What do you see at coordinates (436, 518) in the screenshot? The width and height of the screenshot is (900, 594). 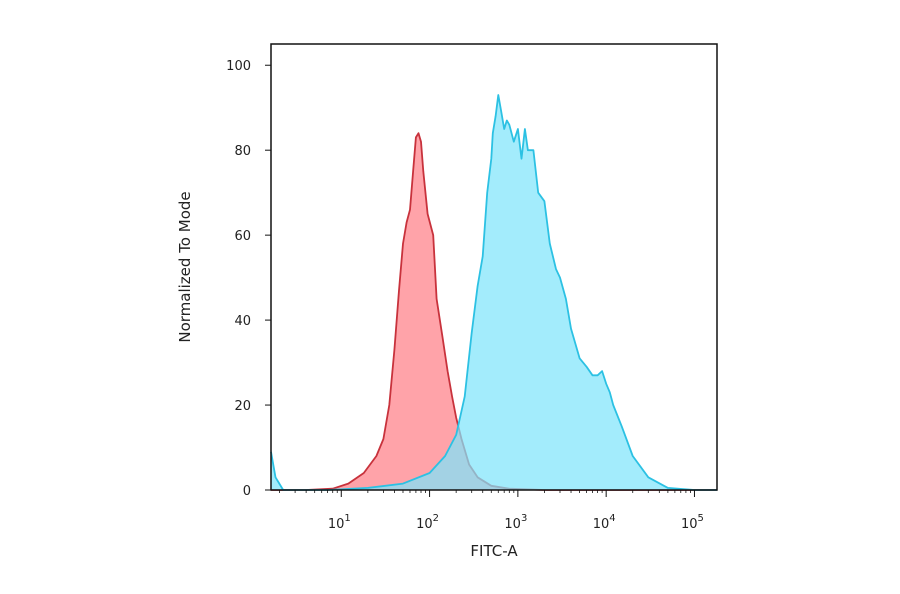 I see `x-tick-exponent: 2` at bounding box center [436, 518].